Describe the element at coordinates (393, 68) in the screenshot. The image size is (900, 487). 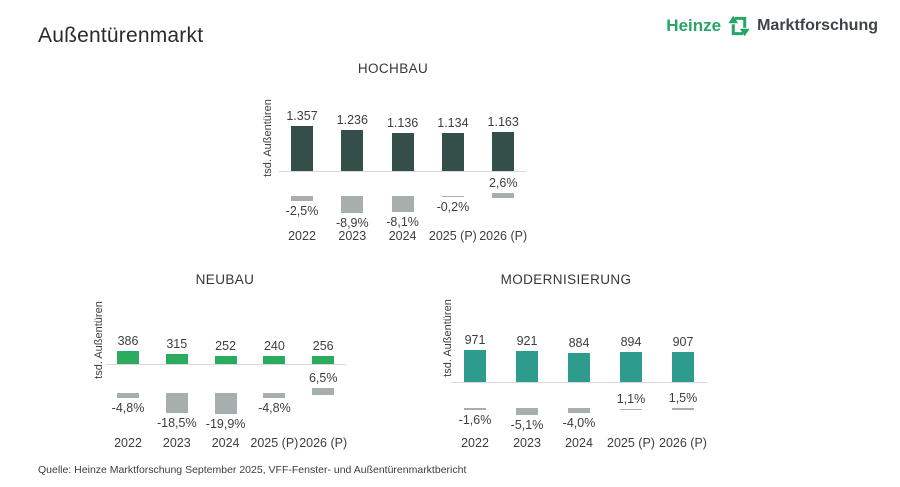
I see `chart-title: HOCHBAU` at that location.